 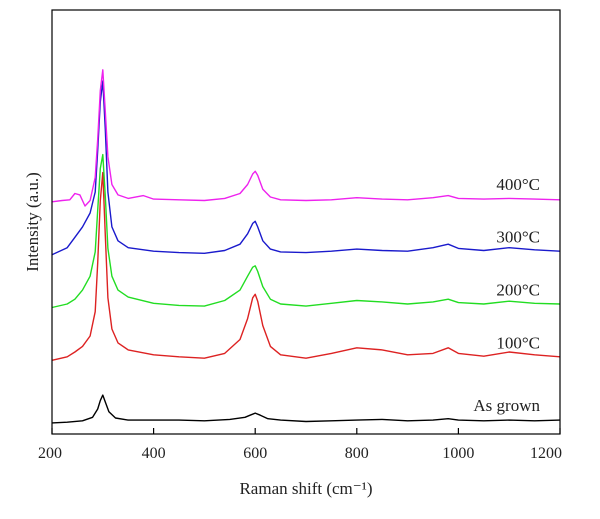 I want to click on y-axis-label: Intensity (a.u.), so click(x=32, y=222).